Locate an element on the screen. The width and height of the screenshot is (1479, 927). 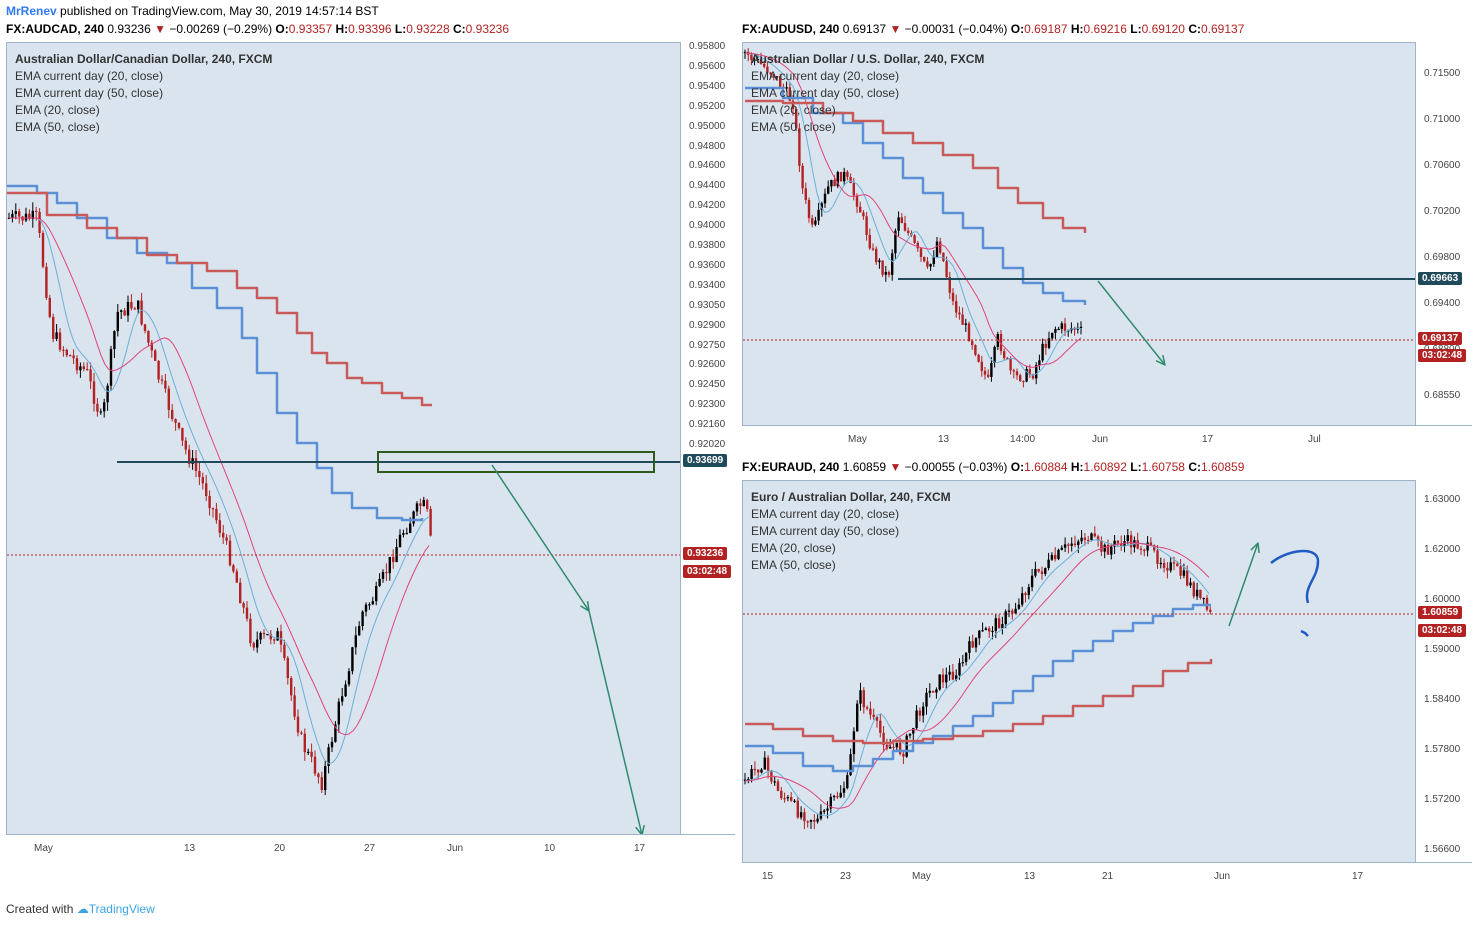
projection-arrow is located at coordinates (1243, 584).